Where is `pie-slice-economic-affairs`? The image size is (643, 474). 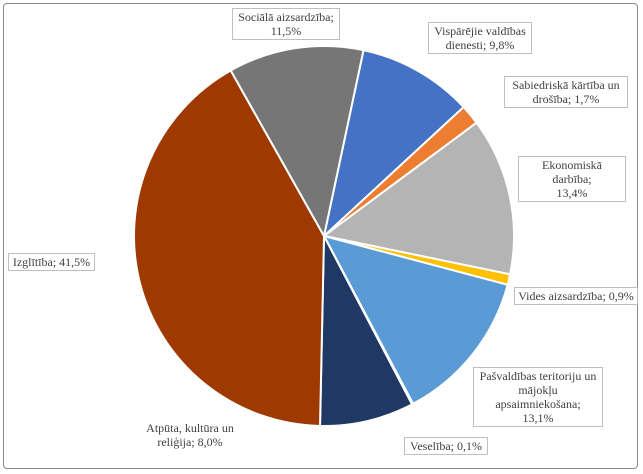 pie-slice-economic-affairs is located at coordinates (419, 198).